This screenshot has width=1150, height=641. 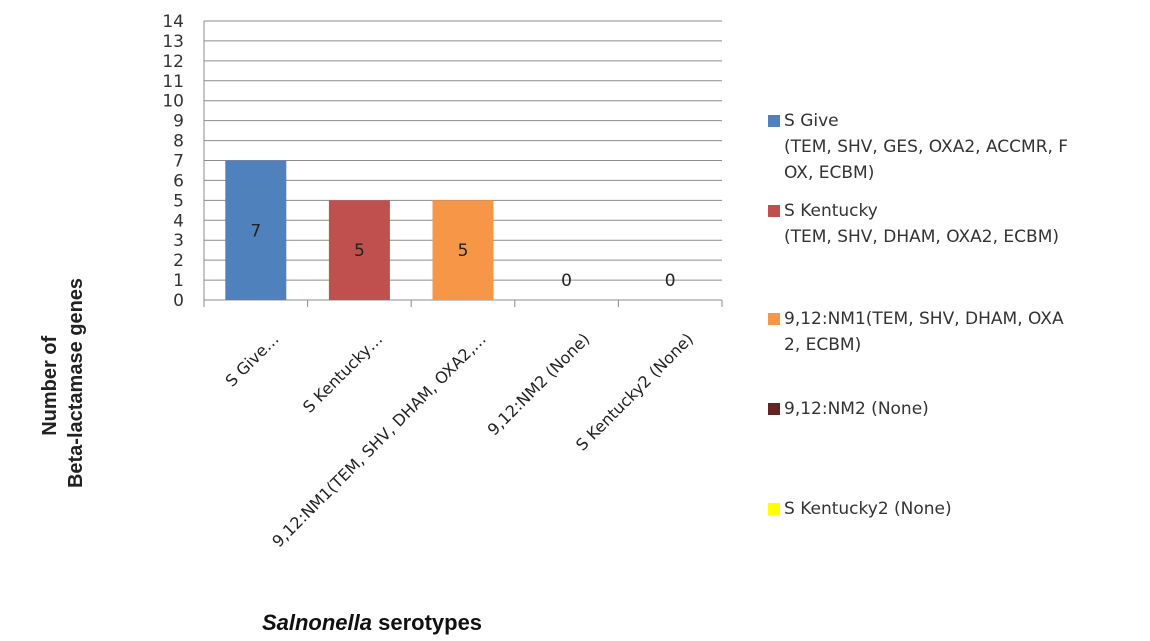 What do you see at coordinates (178, 181) in the screenshot?
I see `y-tick-label: 6` at bounding box center [178, 181].